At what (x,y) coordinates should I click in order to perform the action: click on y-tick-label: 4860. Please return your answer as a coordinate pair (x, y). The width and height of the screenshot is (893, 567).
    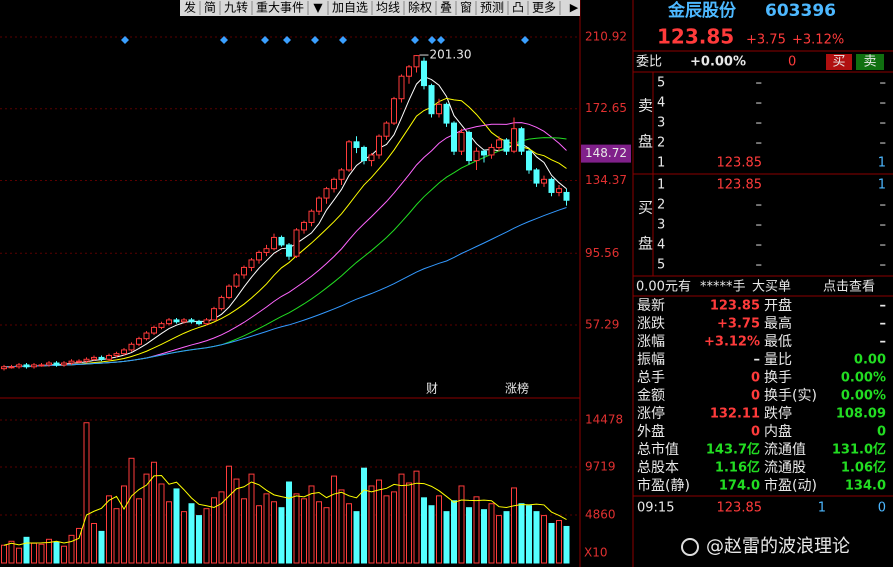
    Looking at the image, I should click on (600, 514).